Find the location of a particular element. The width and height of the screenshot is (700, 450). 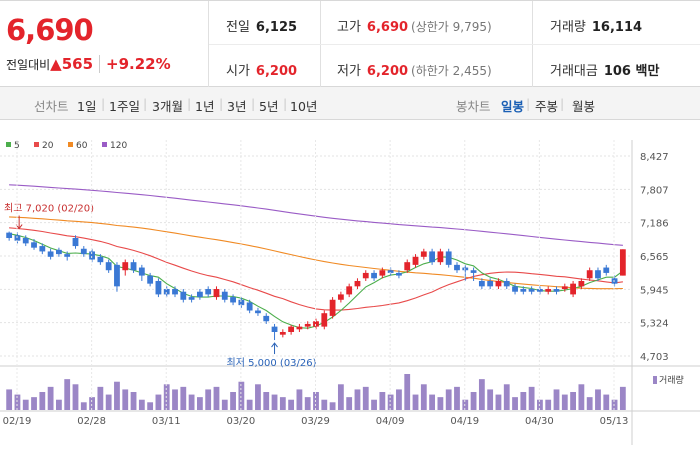

tab-monthly: 월봉 is located at coordinates (584, 106).